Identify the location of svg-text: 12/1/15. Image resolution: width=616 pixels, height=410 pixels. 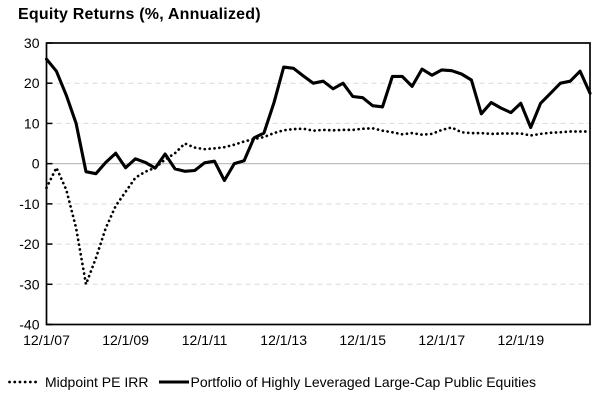
(362, 340).